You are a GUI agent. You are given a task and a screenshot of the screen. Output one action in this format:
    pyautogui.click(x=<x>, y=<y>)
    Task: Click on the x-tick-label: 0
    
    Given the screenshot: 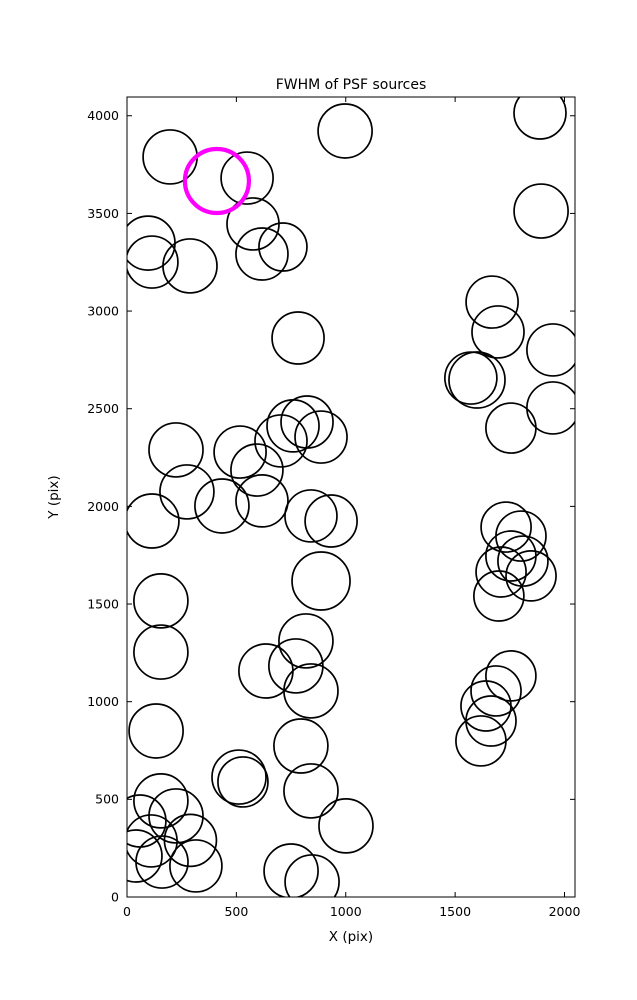 What is the action you would take?
    pyautogui.click(x=127, y=911)
    